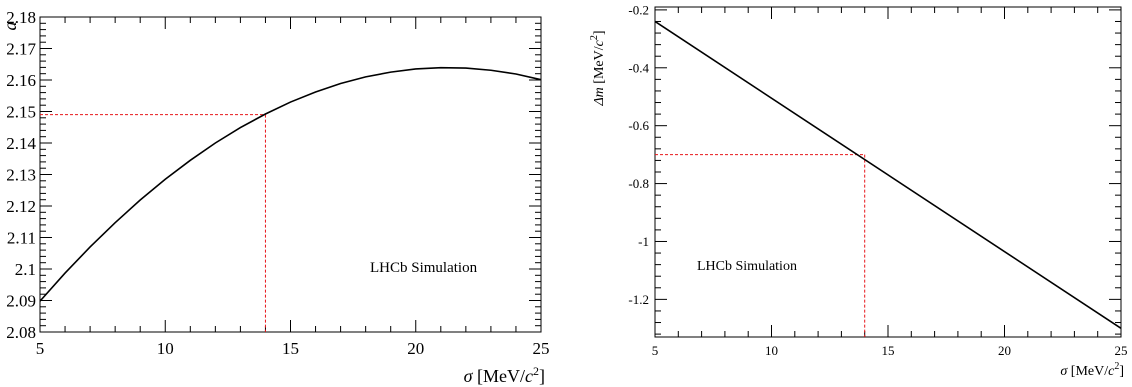 Image resolution: width=1132 pixels, height=387 pixels. Describe the element at coordinates (638, 125) in the screenshot. I see `y-tick-label: -0.6` at that location.